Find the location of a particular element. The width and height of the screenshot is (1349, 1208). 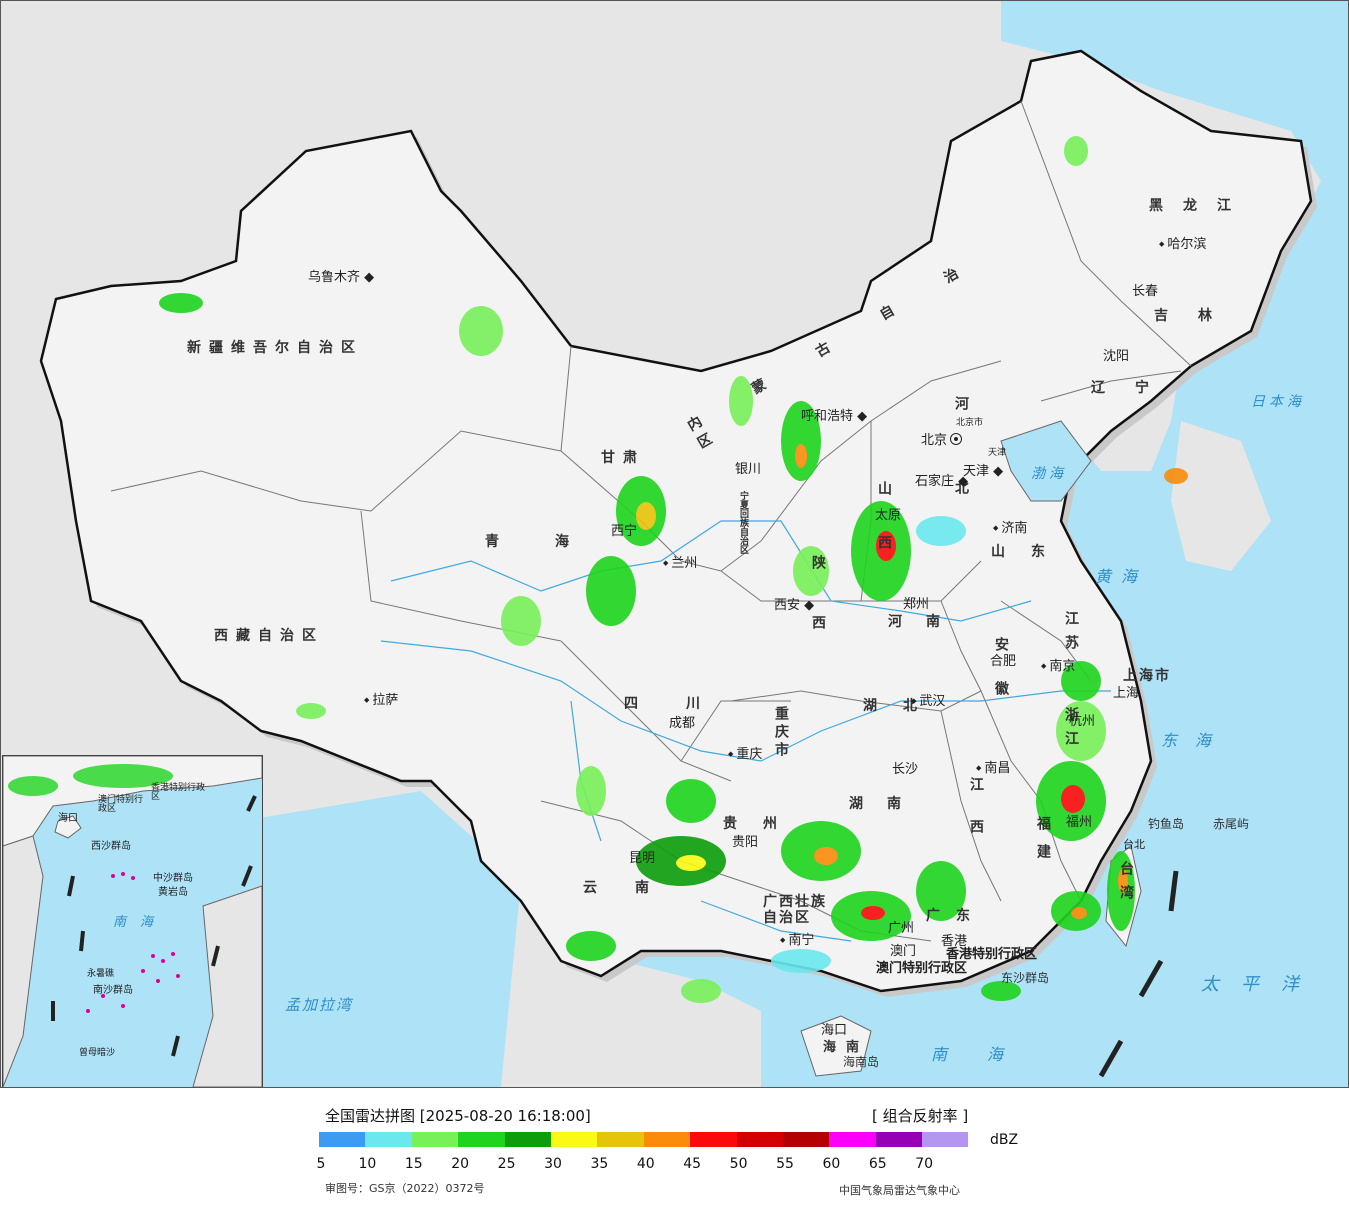

colorbar-tick-label: 5 is located at coordinates (321, 1164).